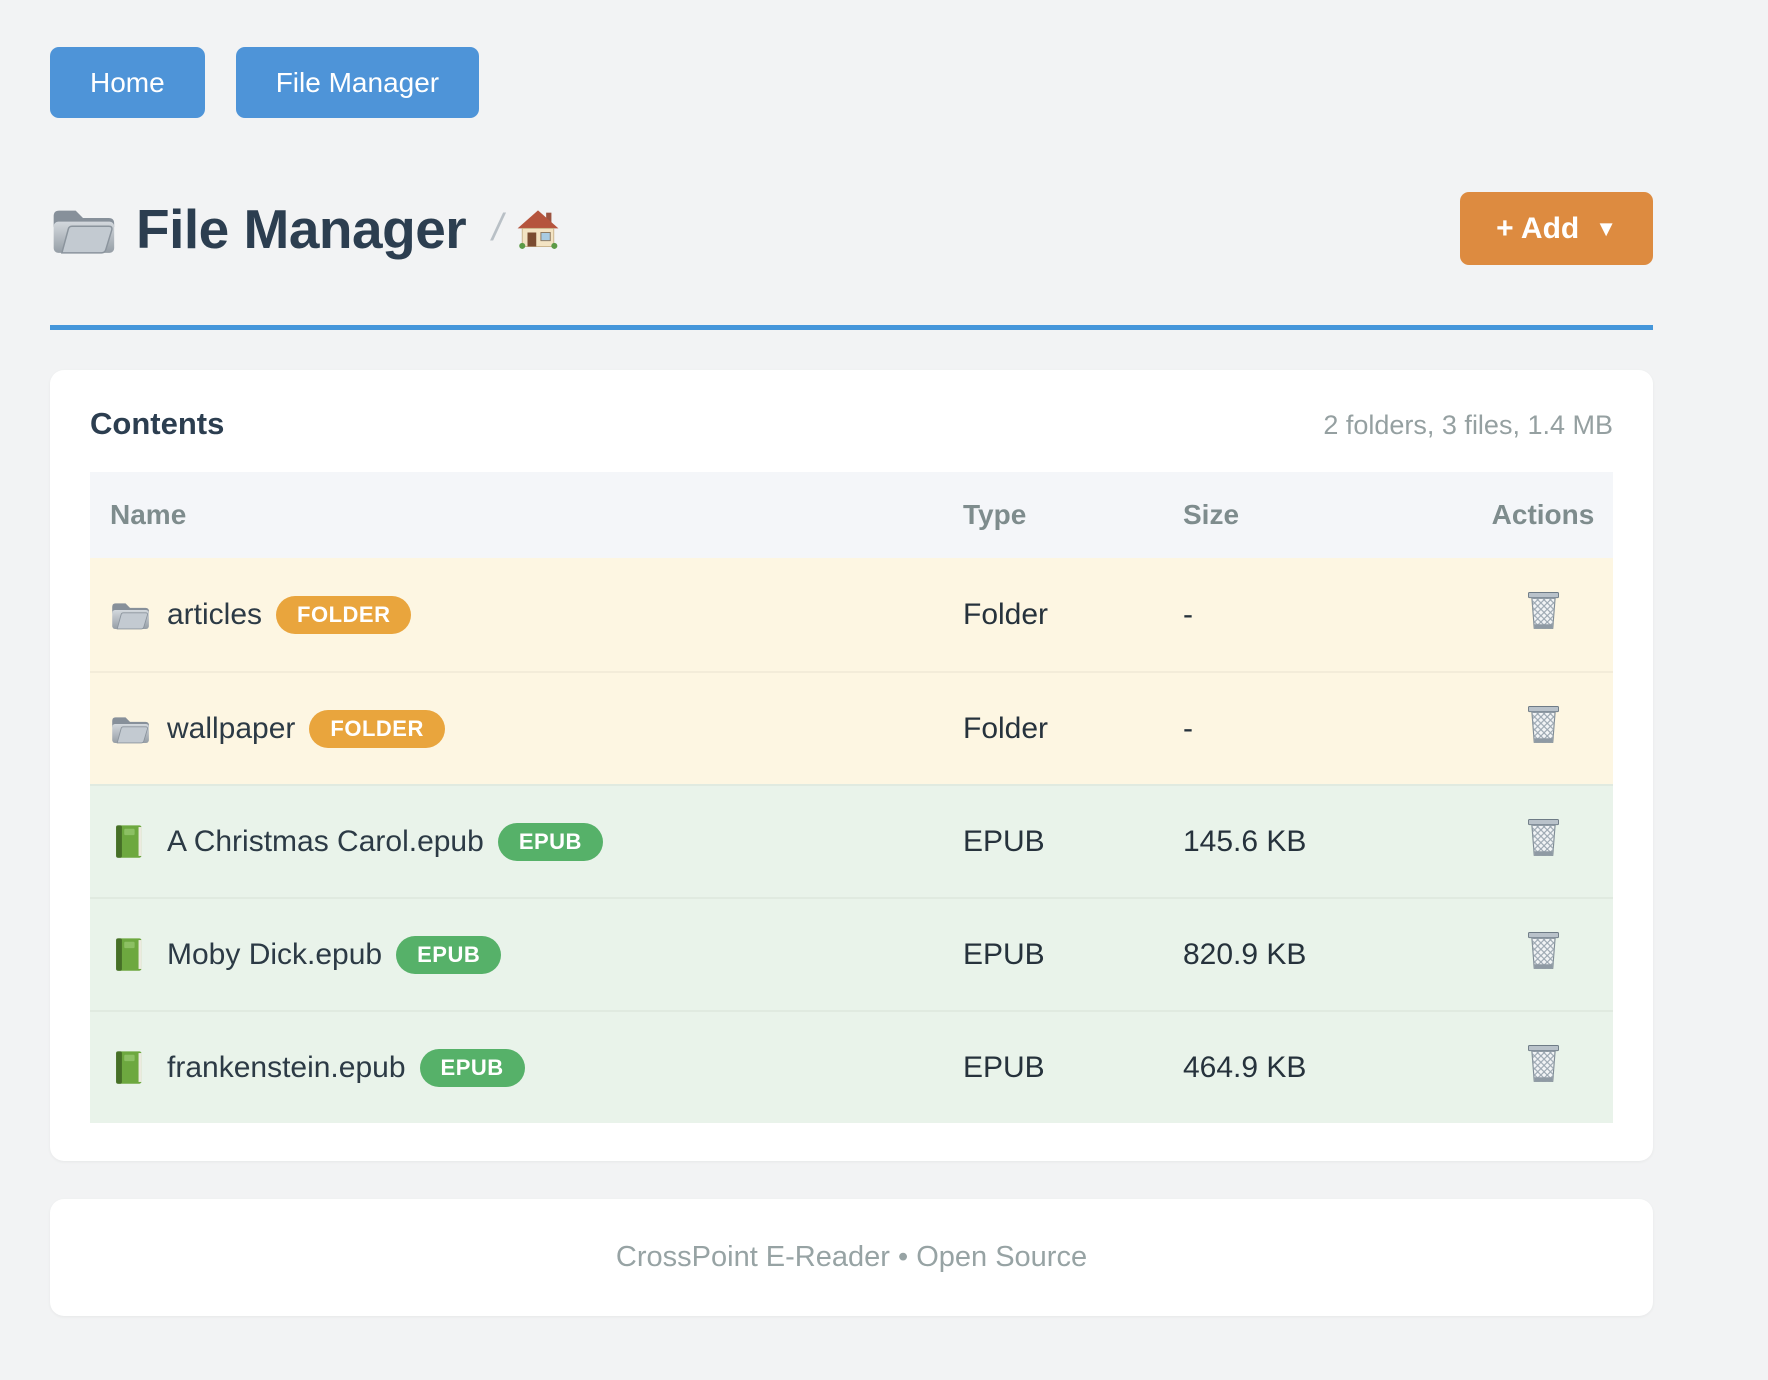  What do you see at coordinates (357, 82) in the screenshot?
I see `nav-file-manager-button: File Manager` at bounding box center [357, 82].